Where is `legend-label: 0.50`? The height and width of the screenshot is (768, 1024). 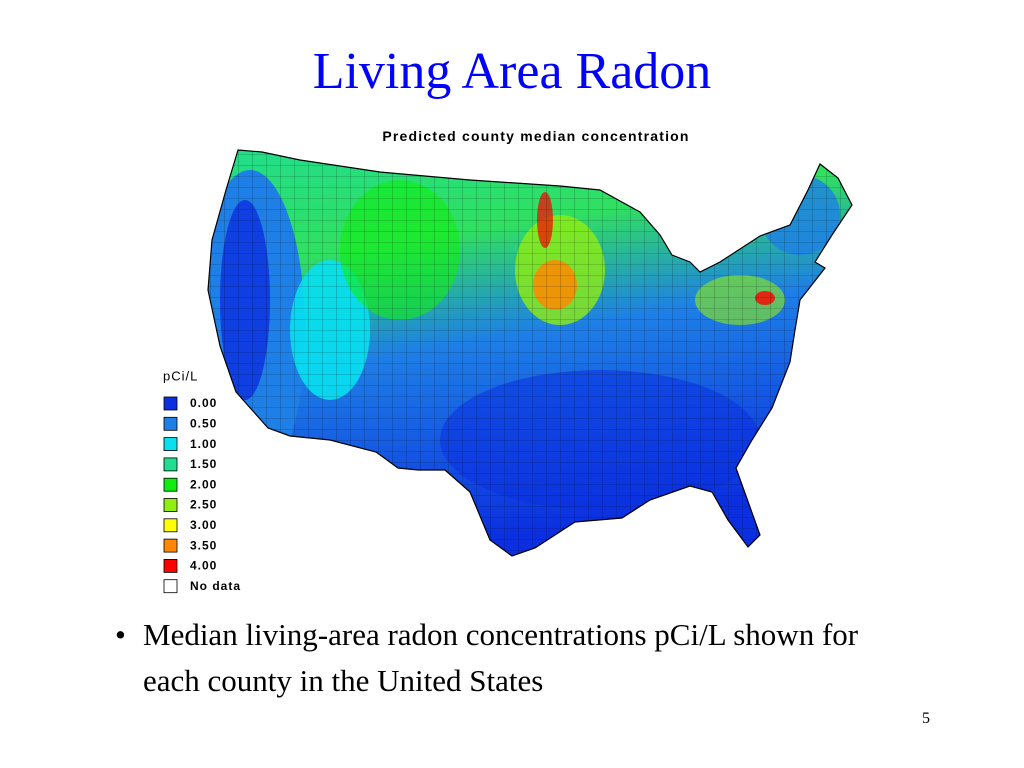 legend-label: 0.50 is located at coordinates (203, 423).